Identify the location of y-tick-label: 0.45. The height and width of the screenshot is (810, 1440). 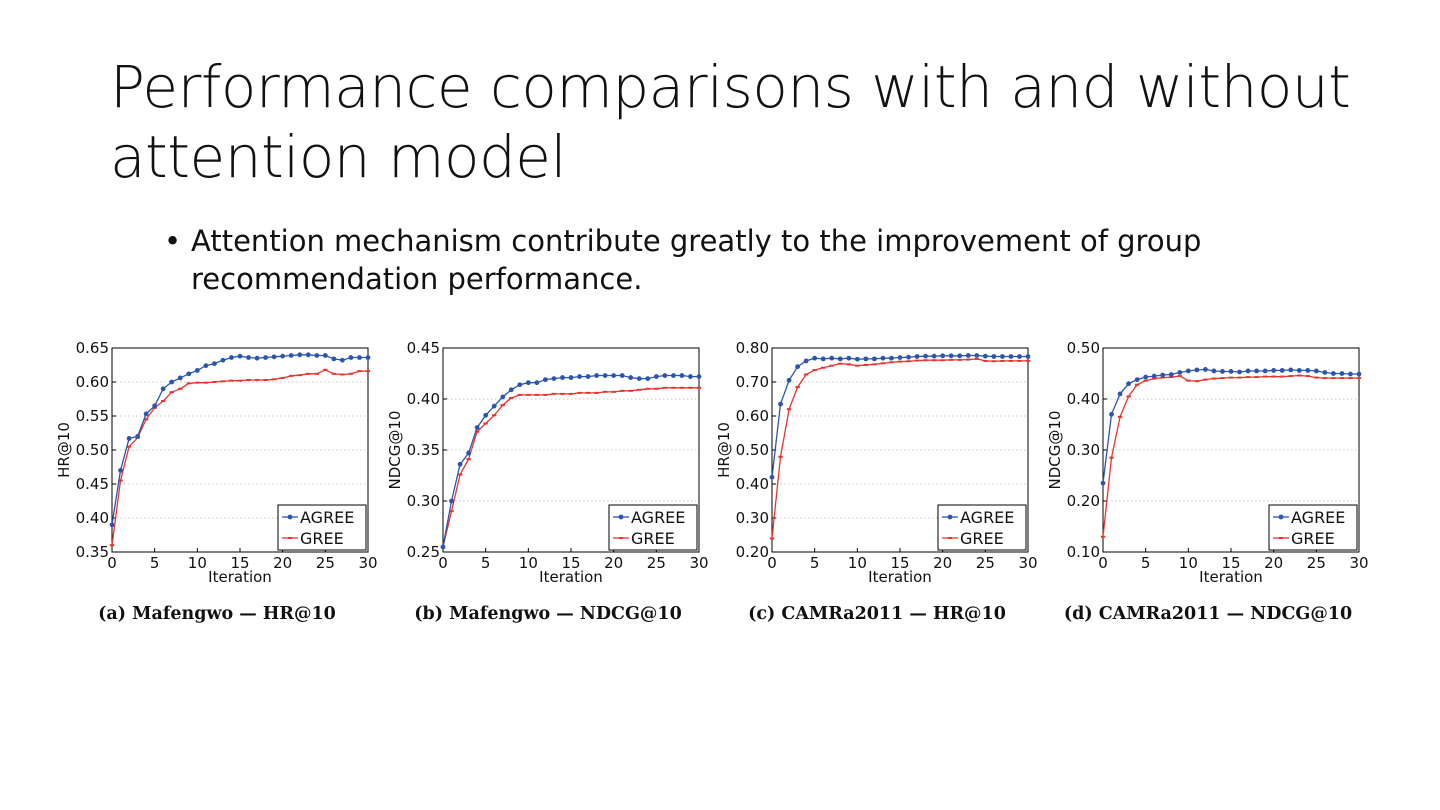
(92, 484).